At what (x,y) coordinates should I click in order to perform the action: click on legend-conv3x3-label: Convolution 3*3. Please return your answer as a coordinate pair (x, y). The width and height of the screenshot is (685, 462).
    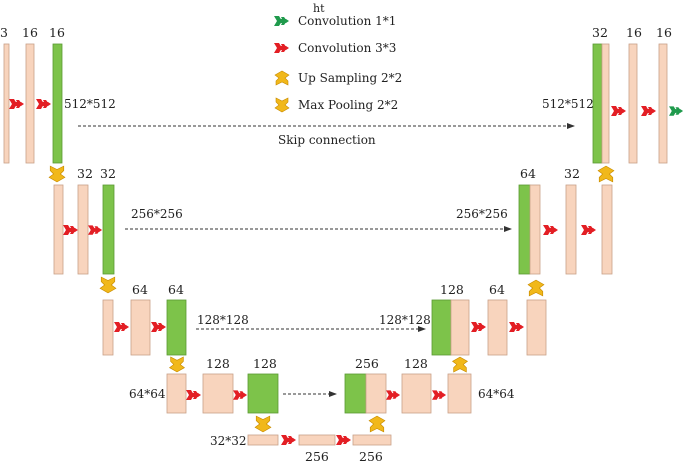
    Looking at the image, I should click on (347, 48).